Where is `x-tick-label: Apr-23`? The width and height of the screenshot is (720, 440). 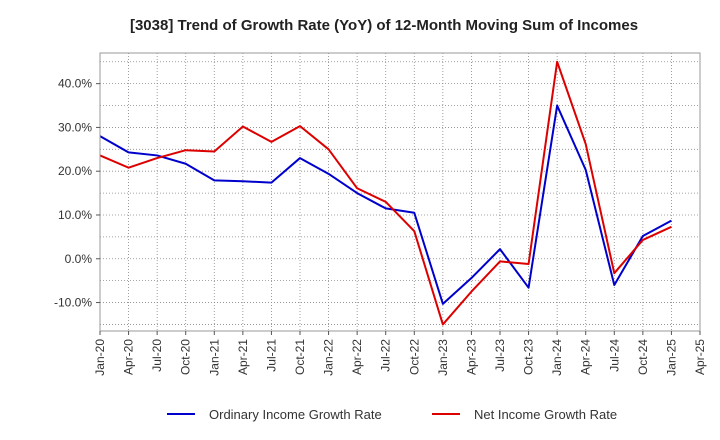 x-tick-label: Apr-23 is located at coordinates (471, 357).